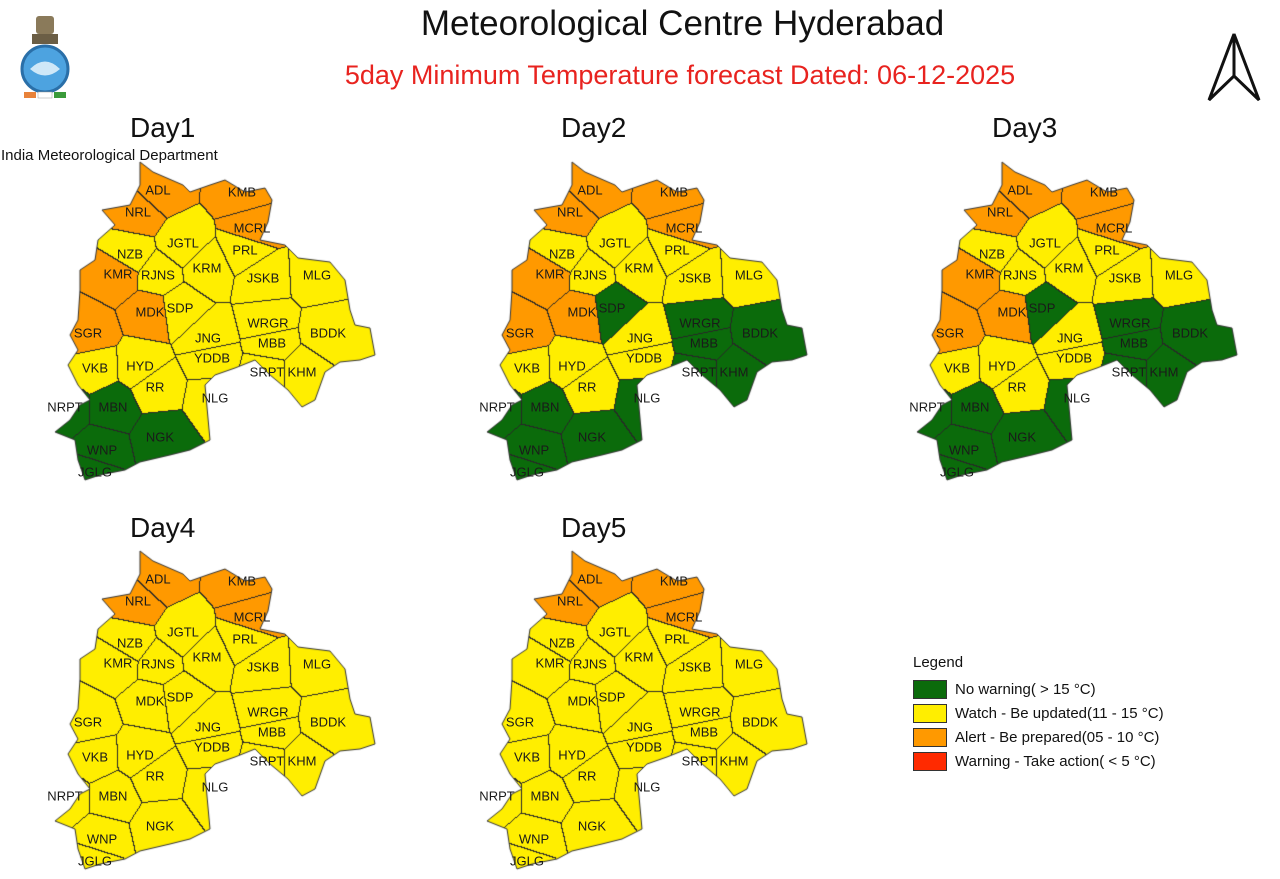 This screenshot has height=879, width=1280. What do you see at coordinates (1038, 689) in the screenshot?
I see `legend-item: No warning( > 15 °C)` at bounding box center [1038, 689].